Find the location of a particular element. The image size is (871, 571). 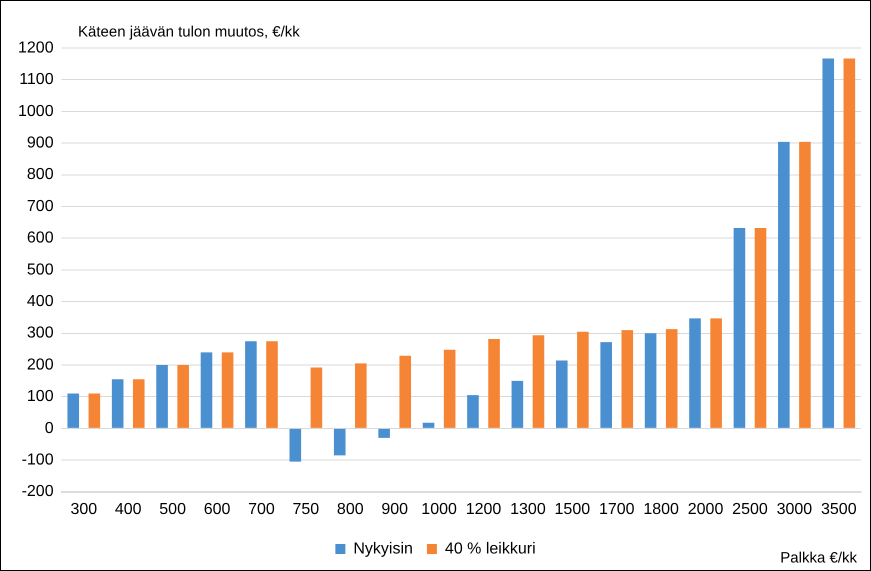

y-tick-label: 300 is located at coordinates (40, 333).